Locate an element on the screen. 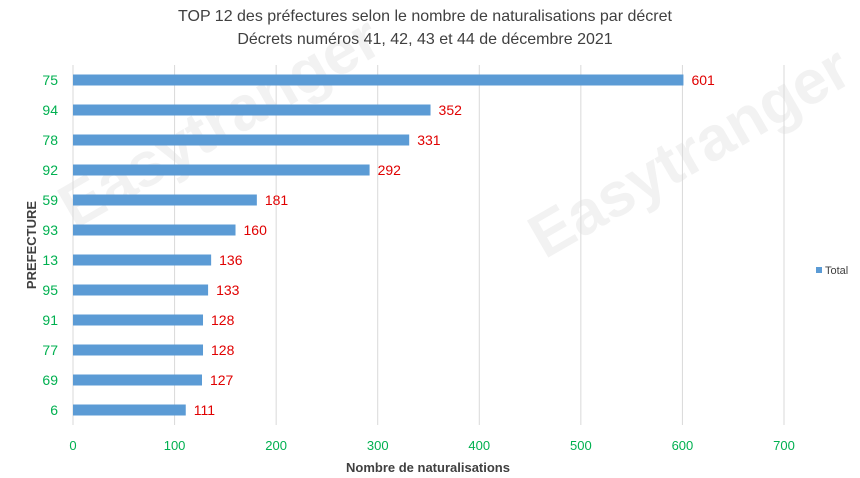 The image size is (860, 478). data-label: 133 is located at coordinates (228, 290).